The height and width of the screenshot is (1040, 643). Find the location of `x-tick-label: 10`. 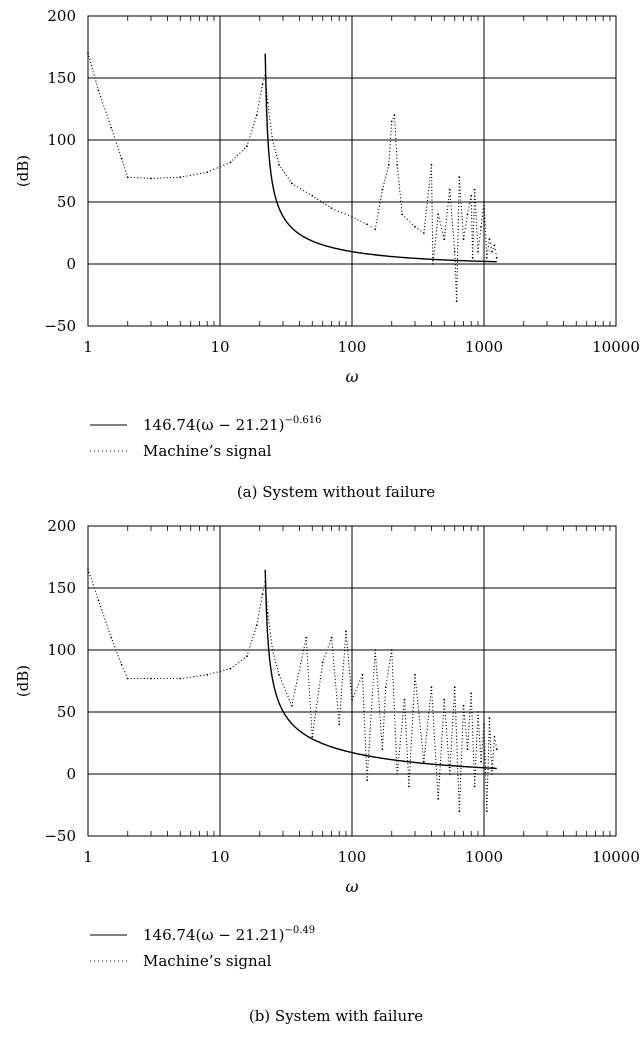

x-tick-label: 10 is located at coordinates (219, 347).